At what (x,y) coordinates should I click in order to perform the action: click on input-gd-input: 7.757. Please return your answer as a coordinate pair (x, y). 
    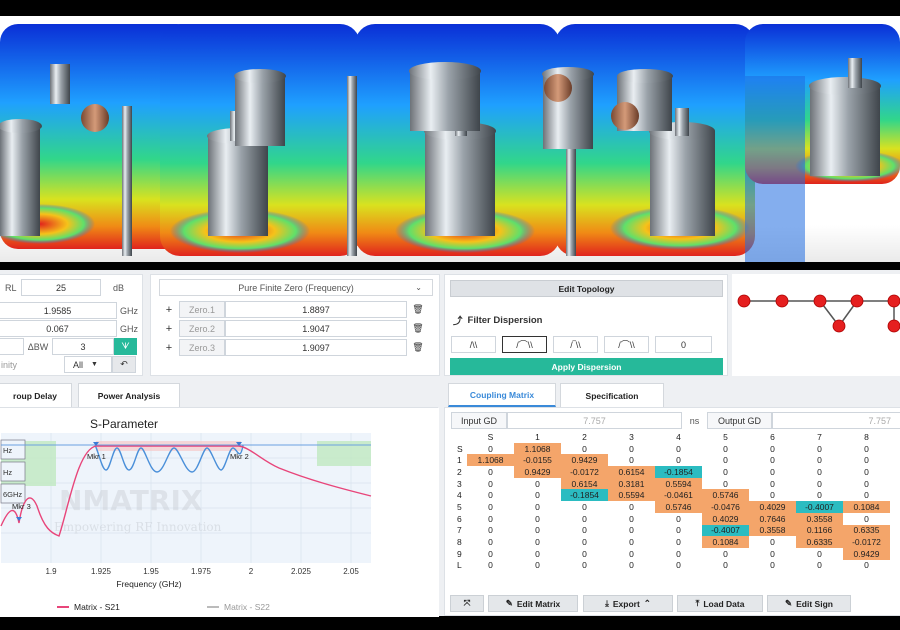
    Looking at the image, I should click on (594, 420).